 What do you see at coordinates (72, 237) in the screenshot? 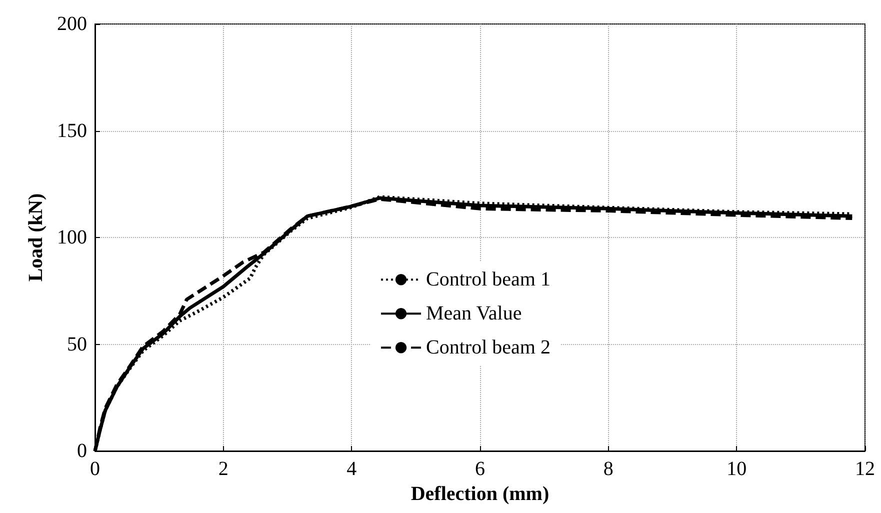
I see `y-tick-label: 100` at bounding box center [72, 237].